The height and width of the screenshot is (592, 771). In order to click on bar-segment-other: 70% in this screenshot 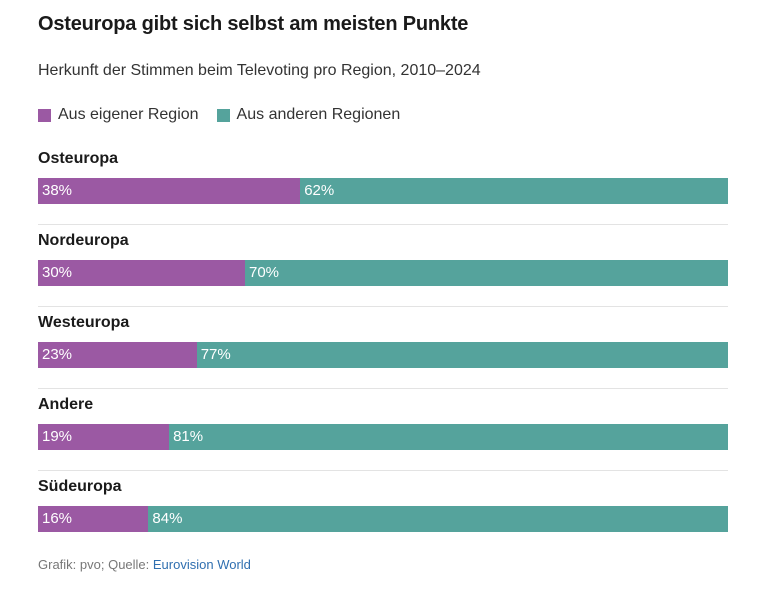, I will do `click(486, 273)`.